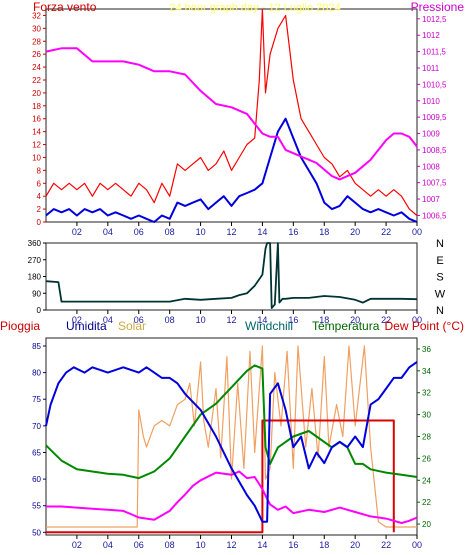 The height and width of the screenshot is (555, 466). I want to click on y-tick-label: 12, so click(36, 145).